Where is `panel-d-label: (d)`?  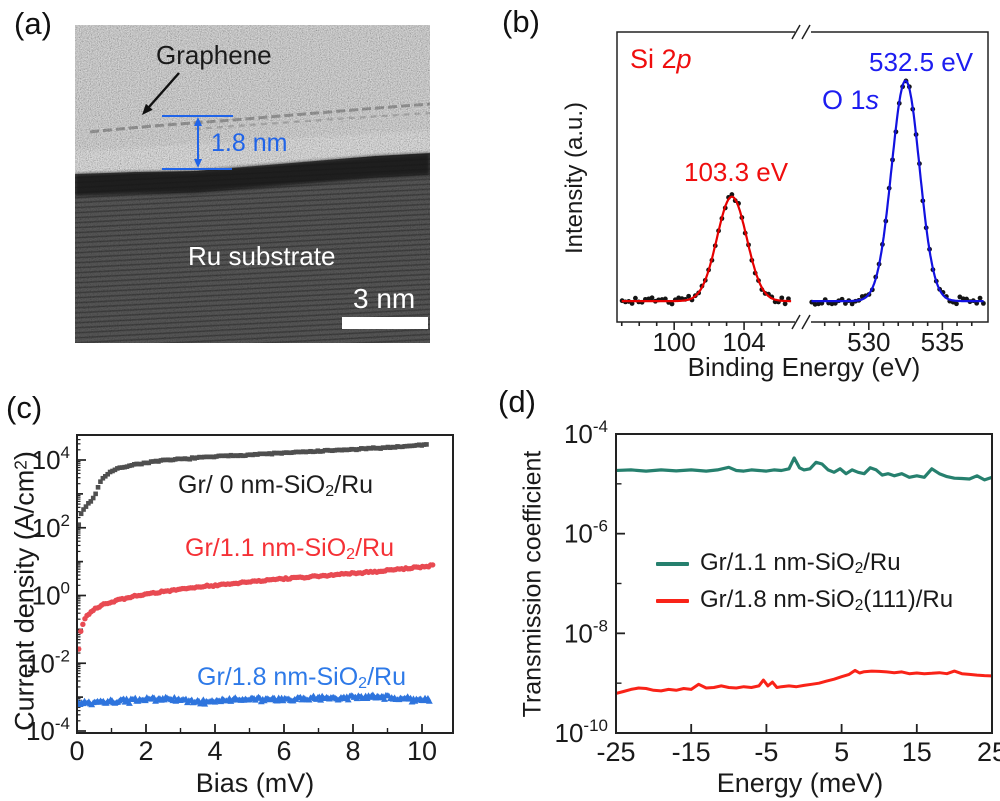 panel-d-label: (d) is located at coordinates (517, 401).